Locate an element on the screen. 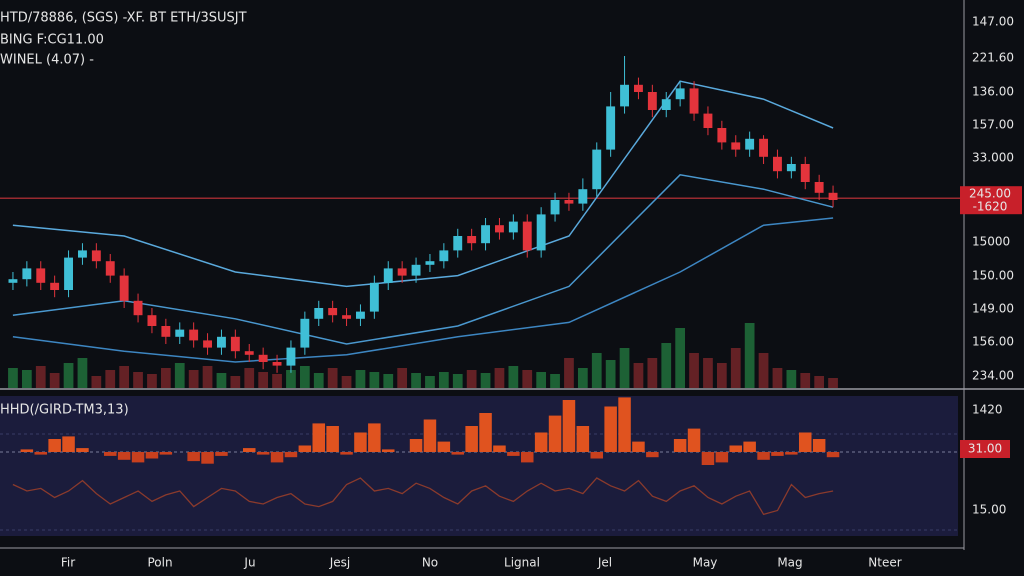  indicator-axis-label: 15.00 is located at coordinates (989, 510).